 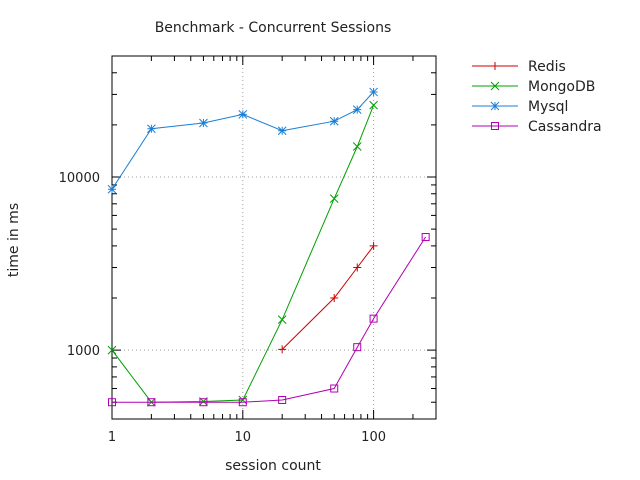 I want to click on series-line-mysql, so click(x=242, y=140).